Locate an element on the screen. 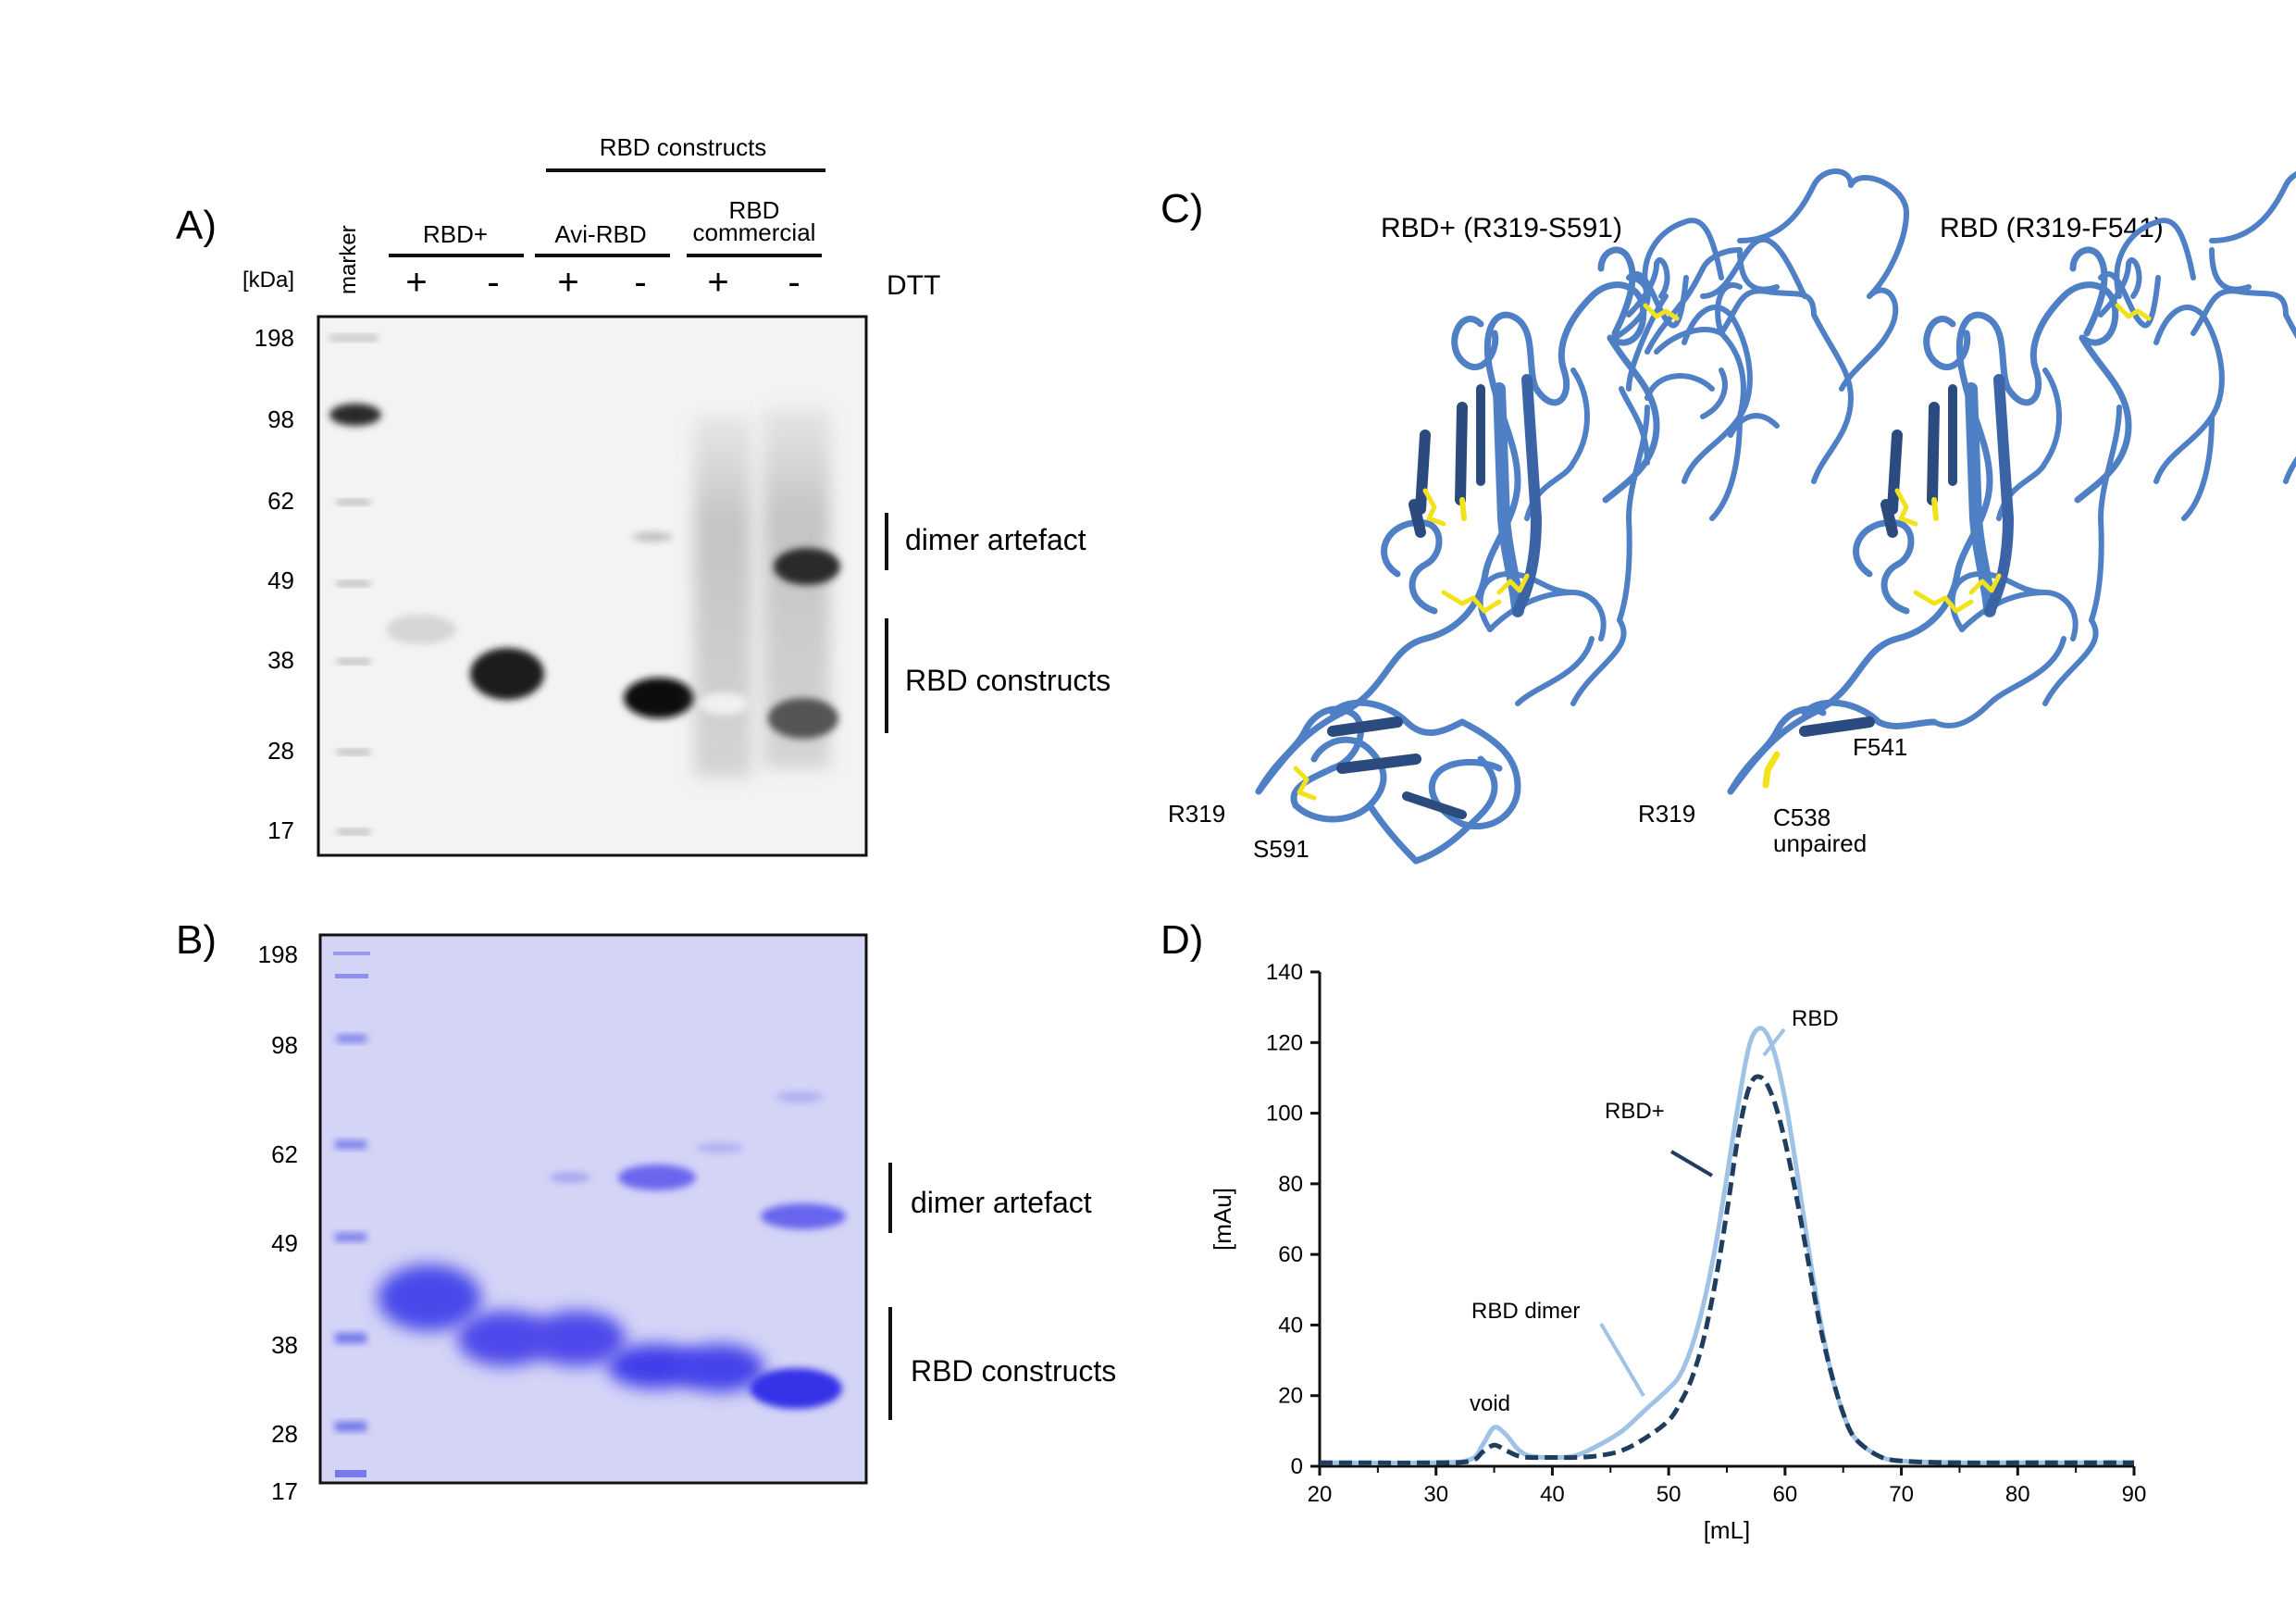  structure-left-n-term: R319 is located at coordinates (1196, 814).